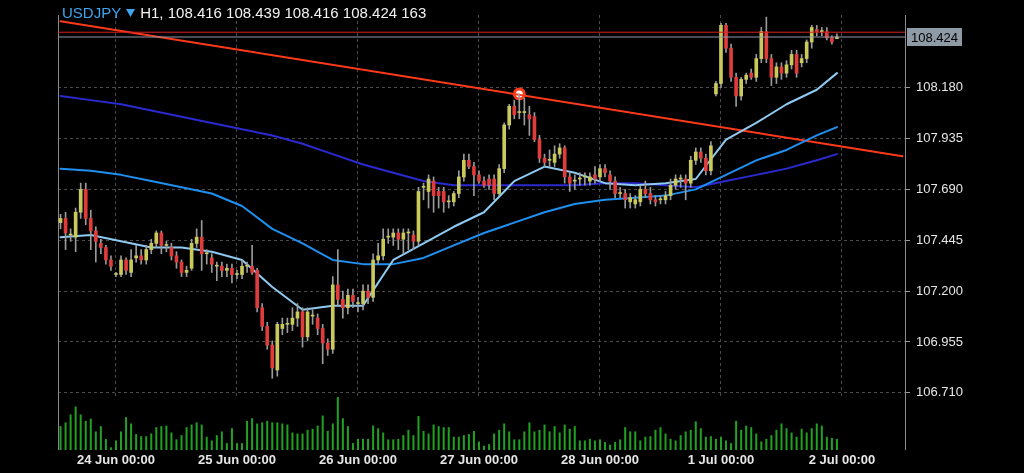 The height and width of the screenshot is (473, 1024). I want to click on y-tick-label: 108.180, so click(939, 87).